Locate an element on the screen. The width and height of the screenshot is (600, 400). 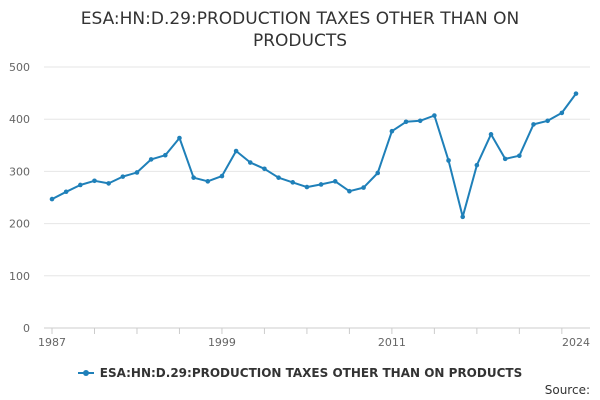
data-point-2023 is located at coordinates (562, 113).